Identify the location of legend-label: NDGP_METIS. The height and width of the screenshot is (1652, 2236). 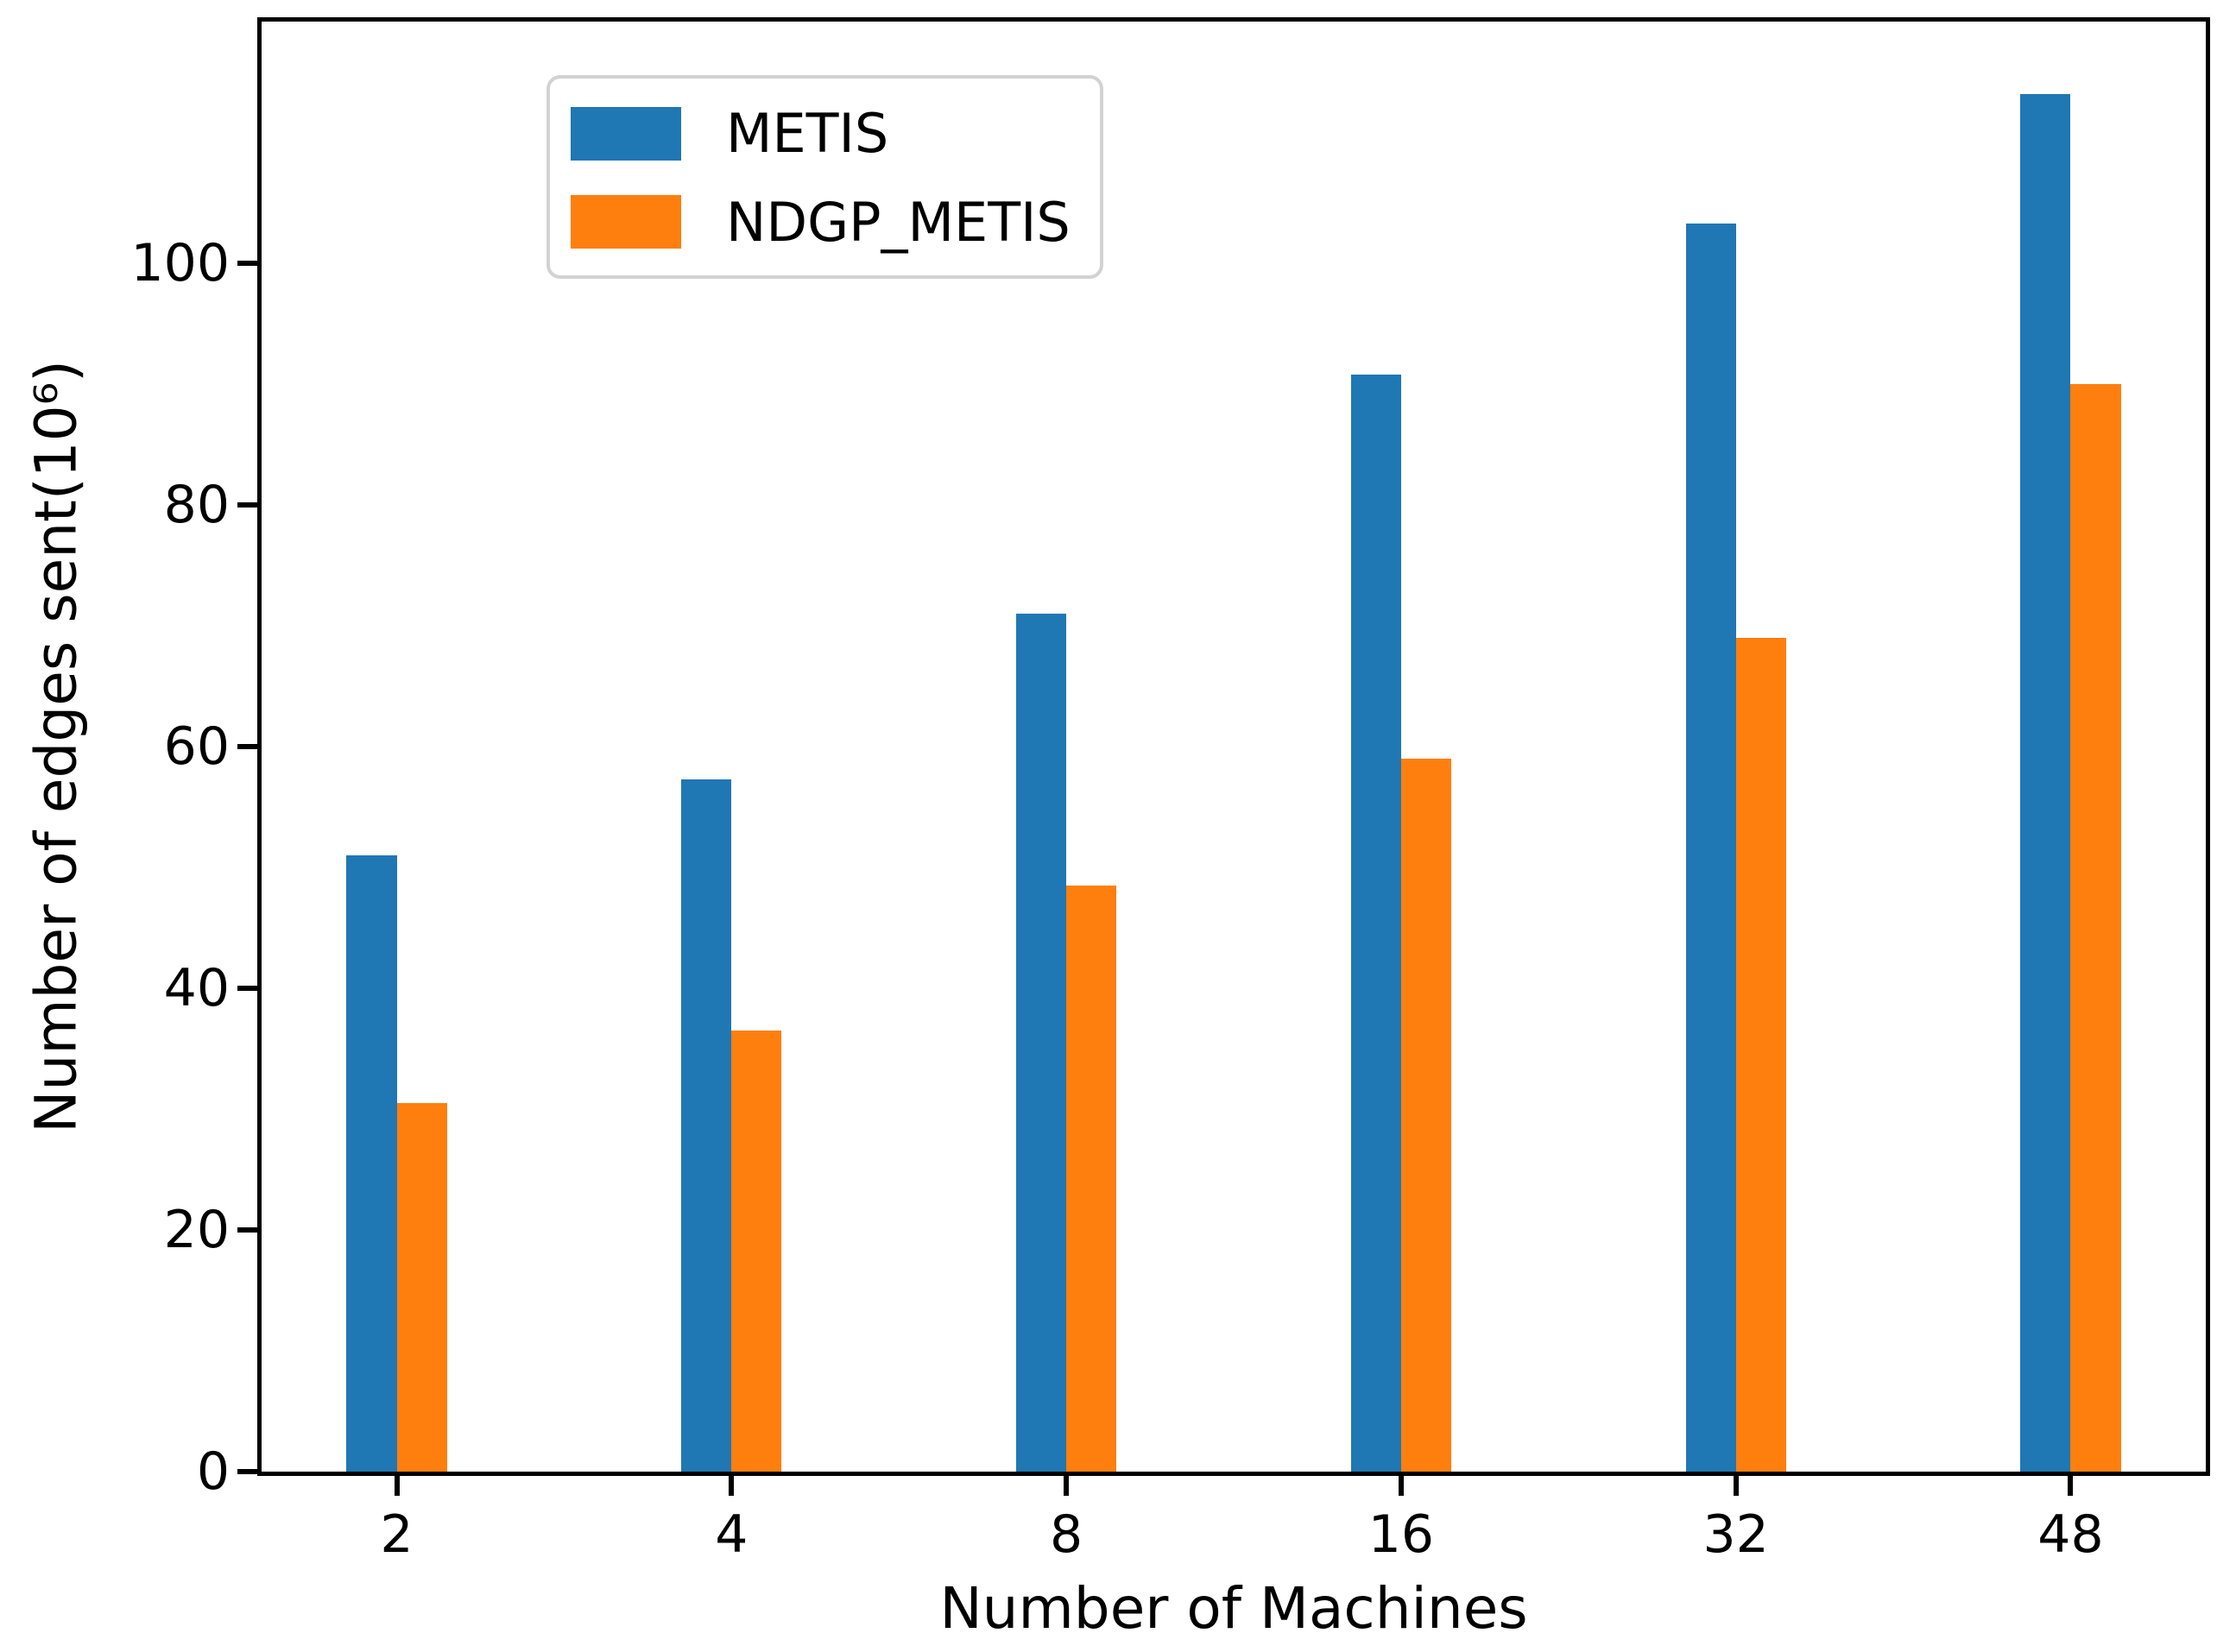
(899, 222).